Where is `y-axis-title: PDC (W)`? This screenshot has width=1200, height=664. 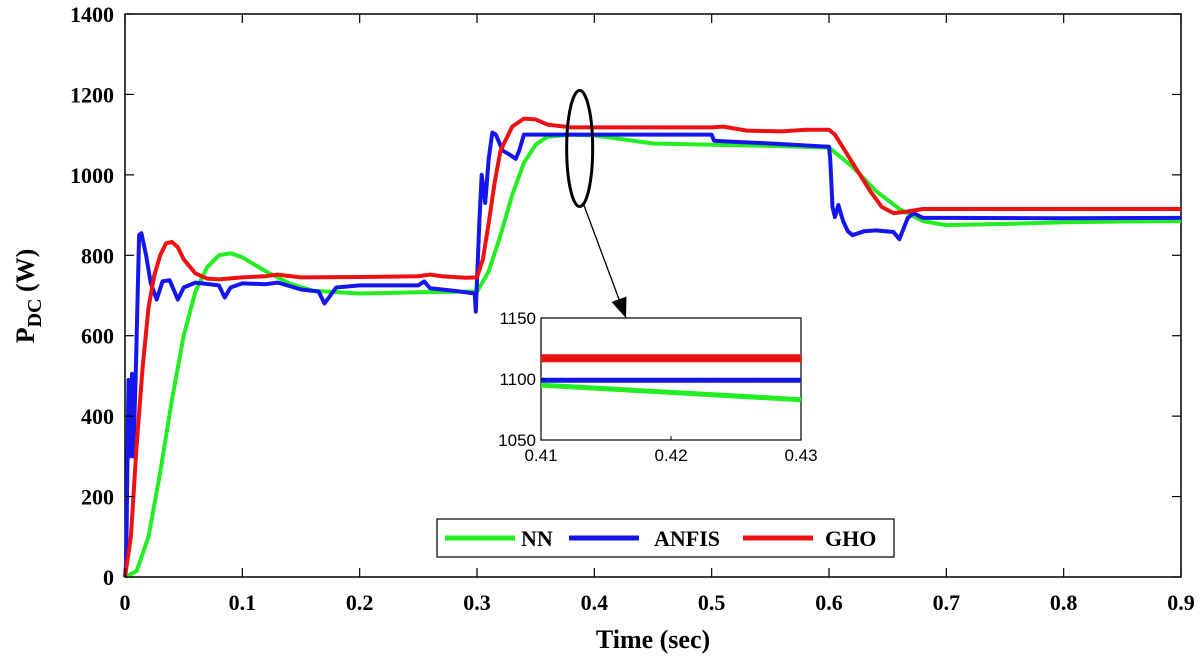 y-axis-title: PDC (W) is located at coordinates (28, 296).